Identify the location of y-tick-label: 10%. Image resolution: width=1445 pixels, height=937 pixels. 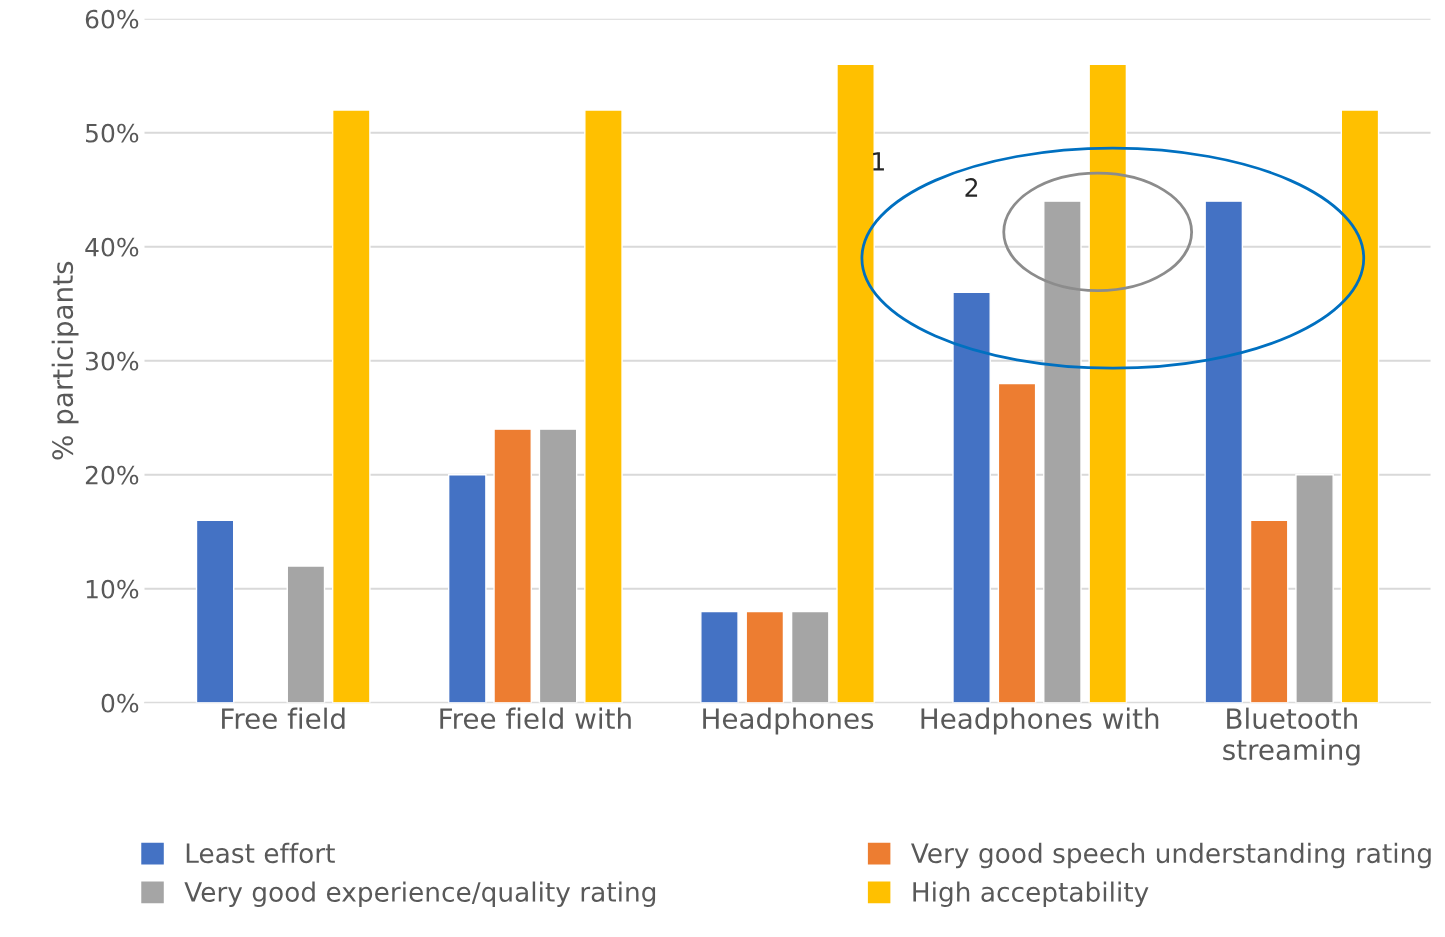
(112, 589).